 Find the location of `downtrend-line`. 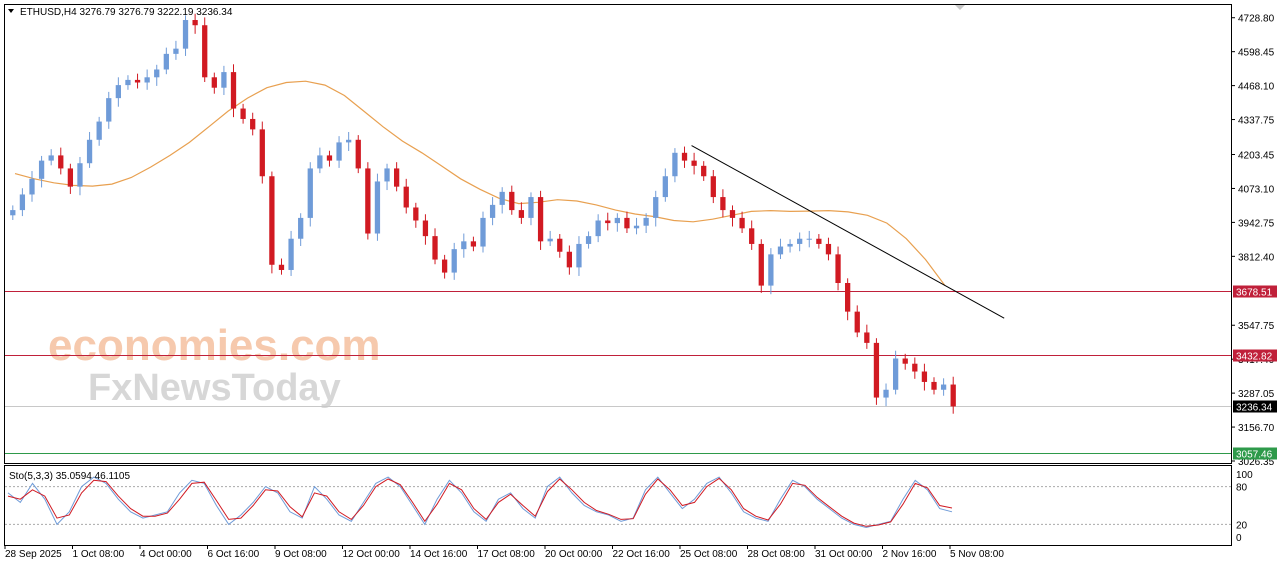

downtrend-line is located at coordinates (848, 232).